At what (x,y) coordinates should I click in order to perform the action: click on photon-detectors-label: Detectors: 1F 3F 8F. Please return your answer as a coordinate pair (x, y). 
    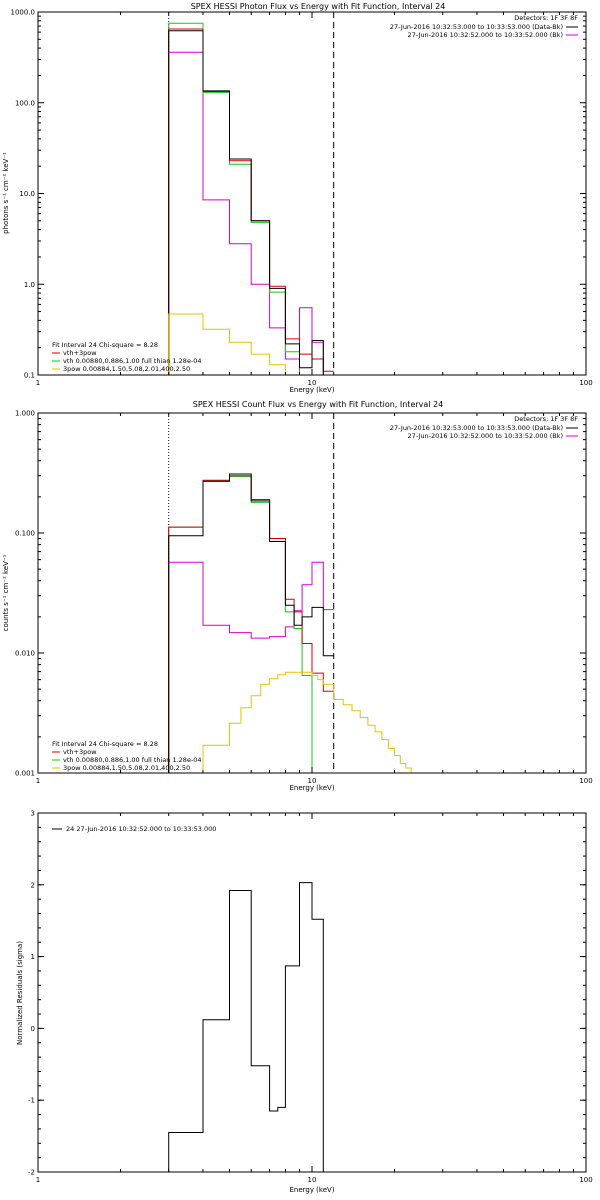
    Looking at the image, I should click on (546, 18).